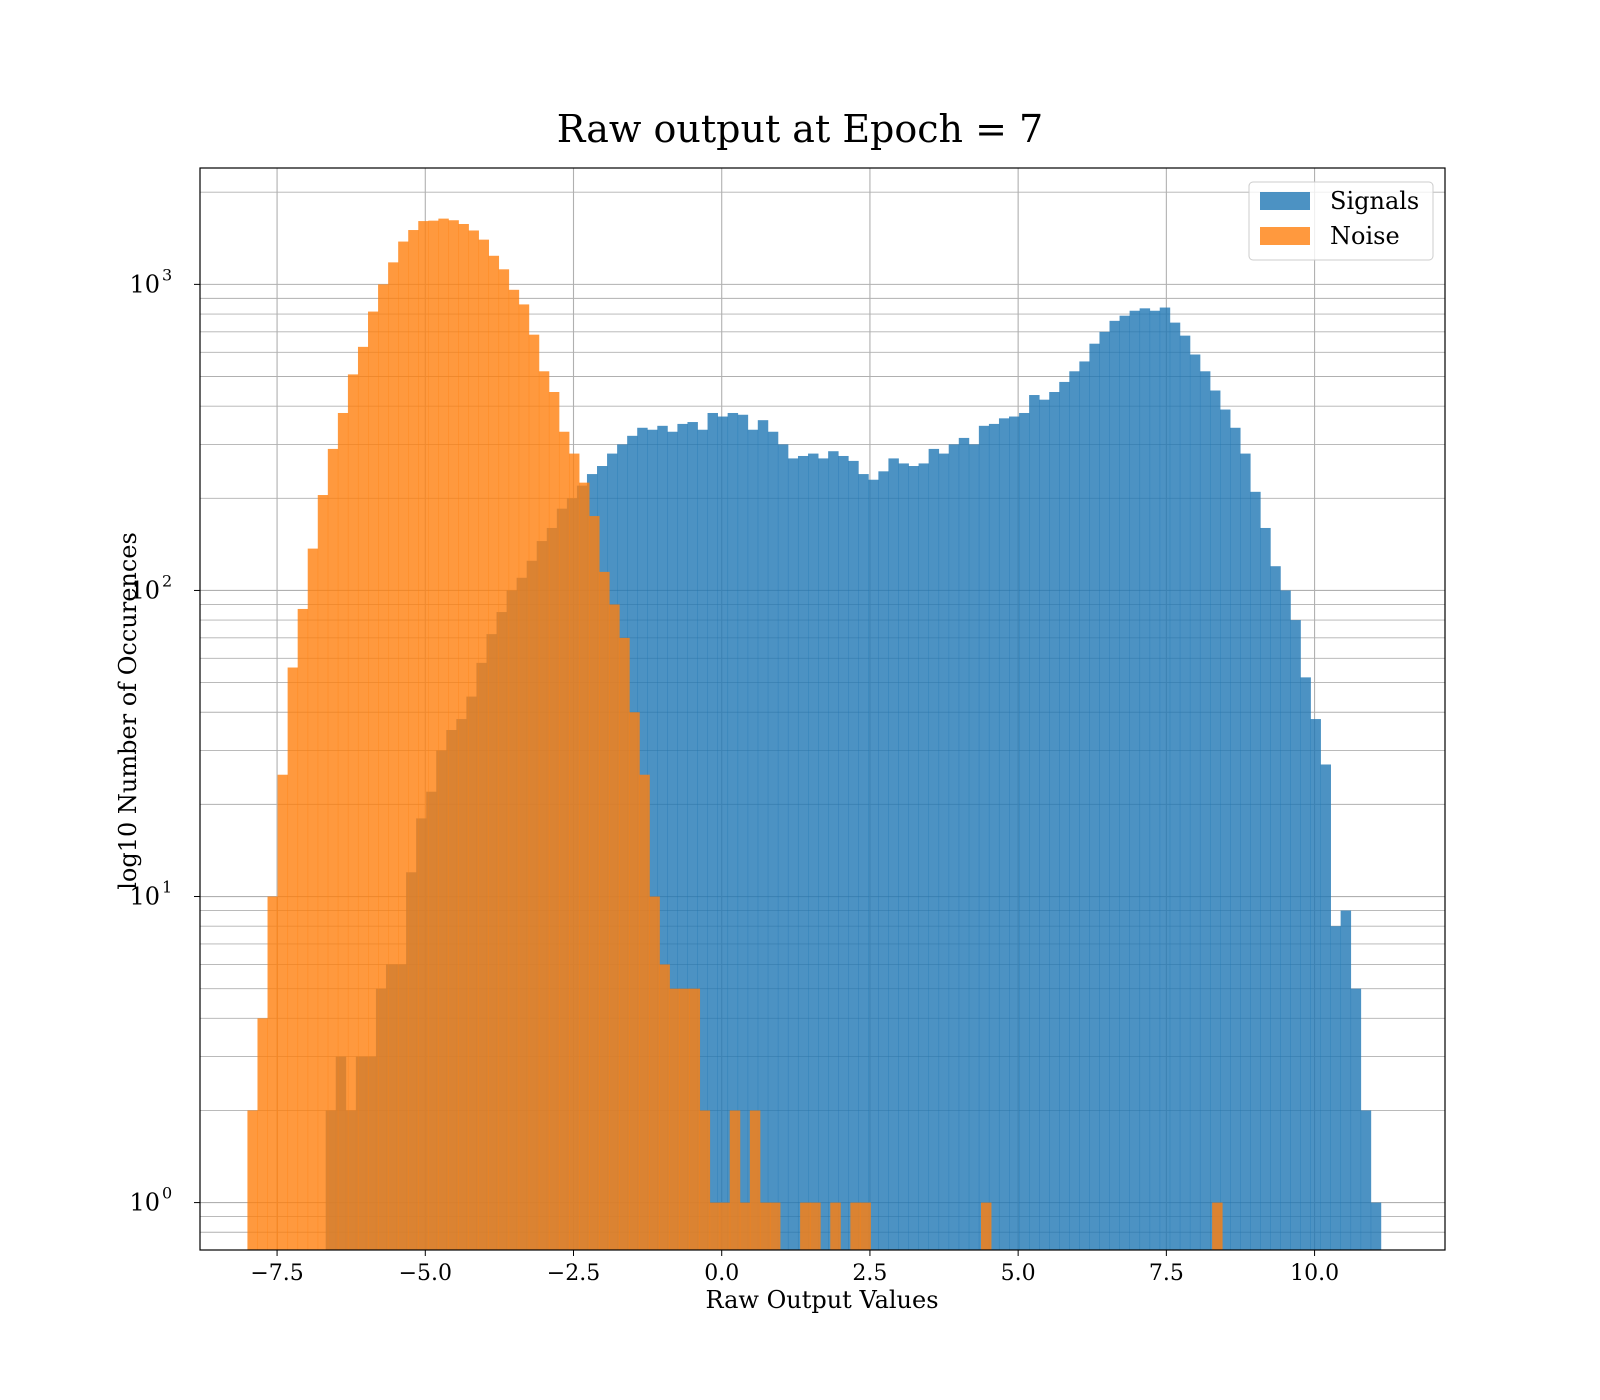 The width and height of the screenshot is (1600, 1400). What do you see at coordinates (276, 1273) in the screenshot?
I see `x-tick-label: −7.5` at bounding box center [276, 1273].